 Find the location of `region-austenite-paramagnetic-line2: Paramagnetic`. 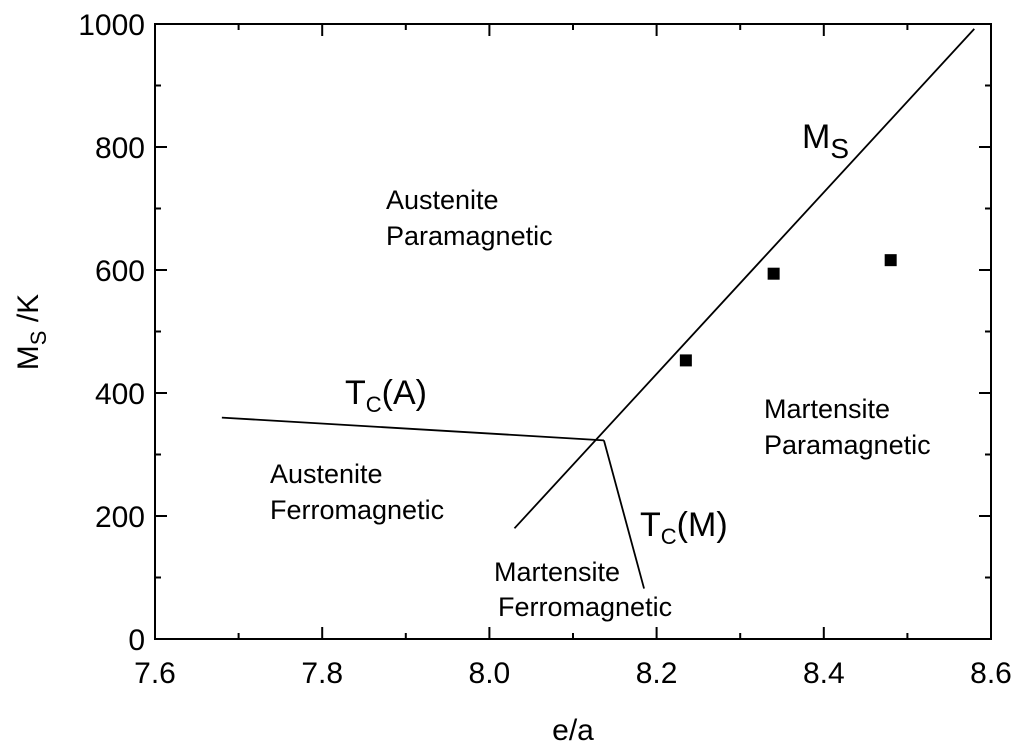

region-austenite-paramagnetic-line2: Paramagnetic is located at coordinates (469, 236).